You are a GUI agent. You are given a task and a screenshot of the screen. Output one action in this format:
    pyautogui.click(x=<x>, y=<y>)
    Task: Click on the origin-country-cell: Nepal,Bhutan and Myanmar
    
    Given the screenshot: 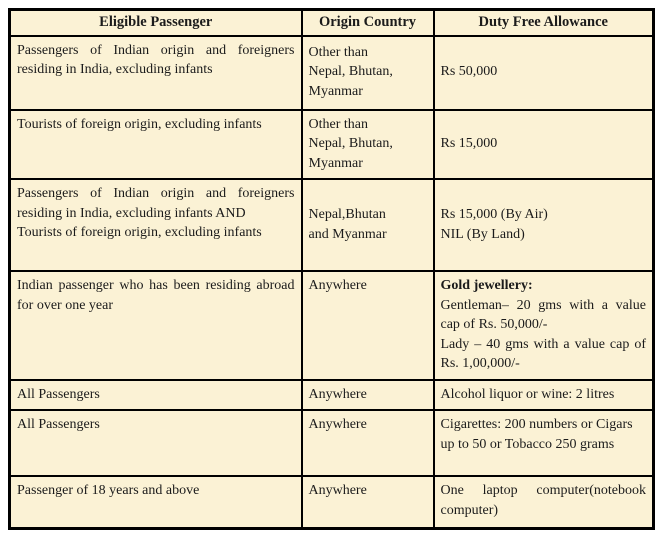 What is the action you would take?
    pyautogui.click(x=367, y=225)
    